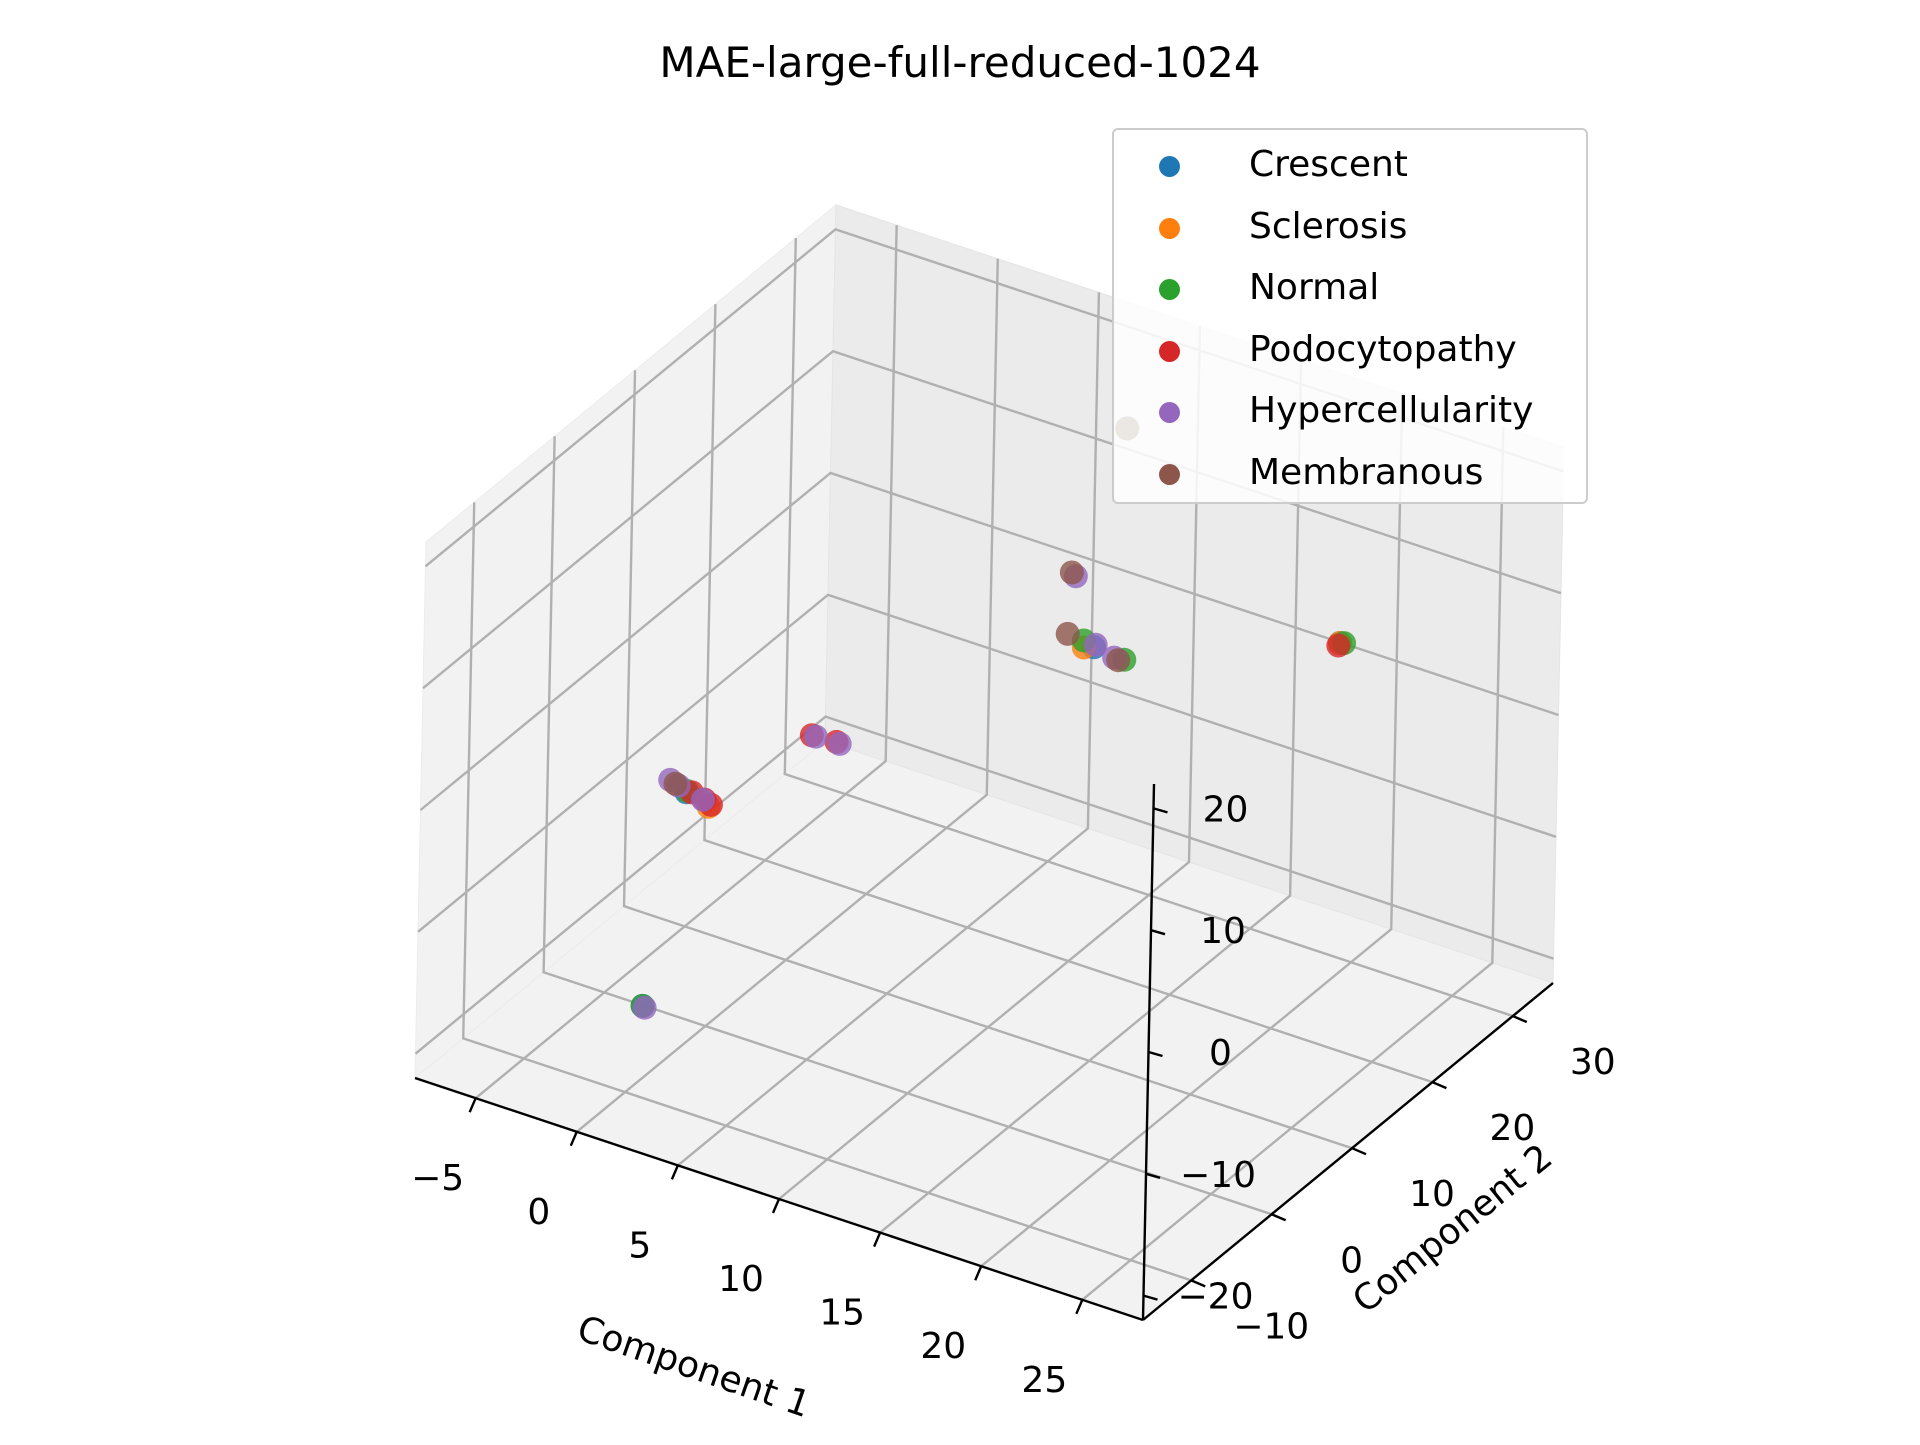 Image resolution: width=1920 pixels, height=1445 pixels. I want to click on z-tick-label: −10, so click(1218, 1175).